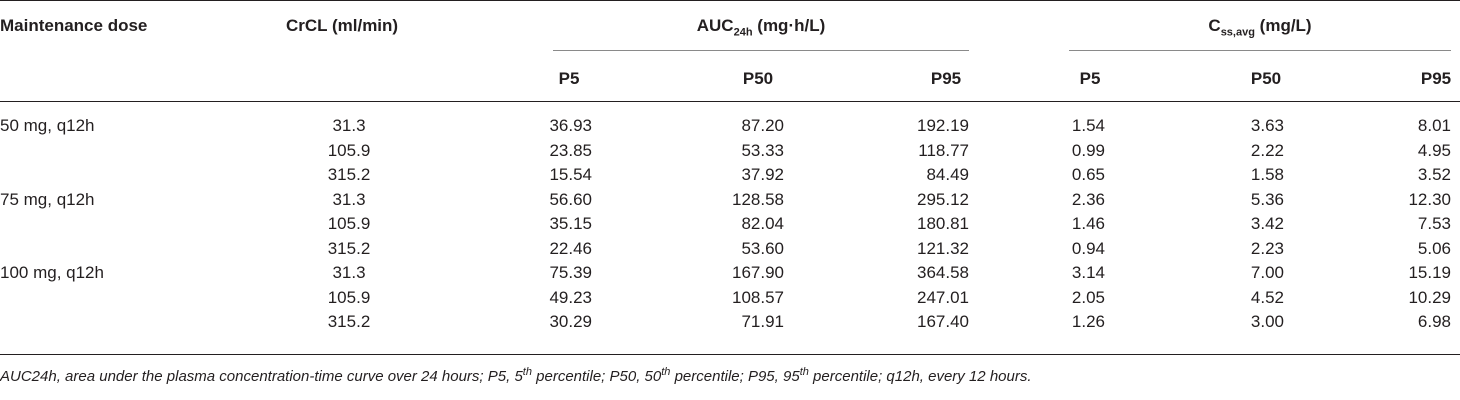 Image resolution: width=1460 pixels, height=400 pixels. Describe the element at coordinates (596, 376) in the screenshot. I see `footnote-text-2: percentile; P50, 50` at that location.